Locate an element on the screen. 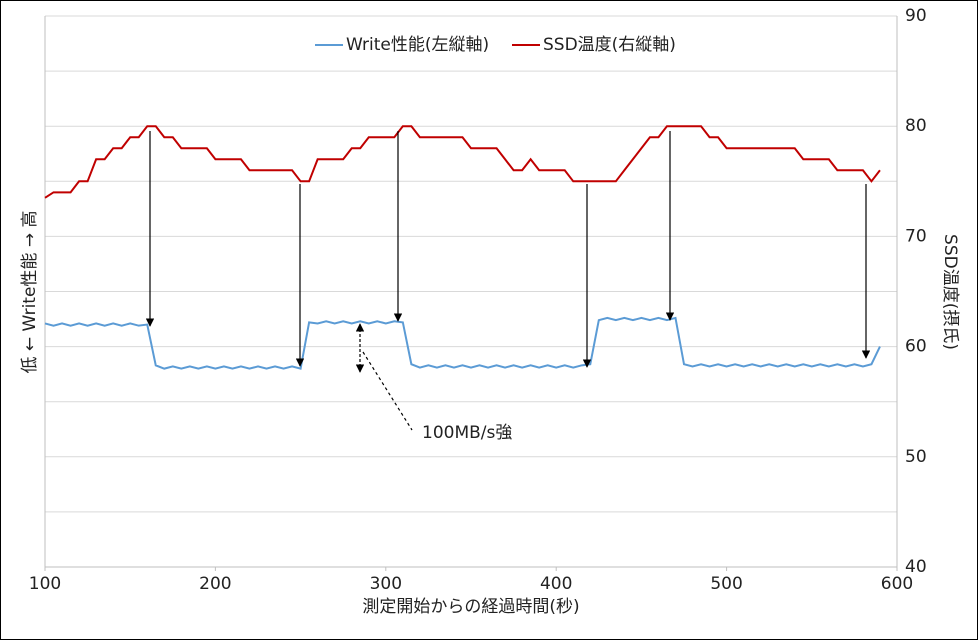 The image size is (978, 640). y2-axis-label: SSD温度(摂氏) is located at coordinates (950, 292).